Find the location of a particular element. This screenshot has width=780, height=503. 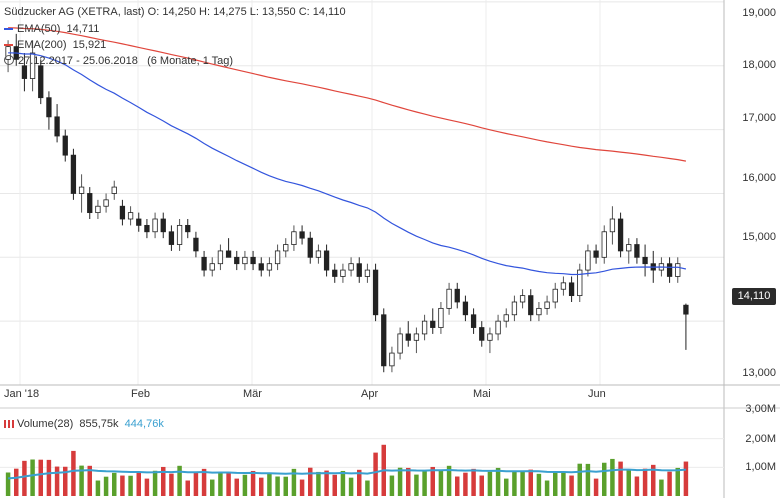

x-tick-label: Mär is located at coordinates (252, 394).